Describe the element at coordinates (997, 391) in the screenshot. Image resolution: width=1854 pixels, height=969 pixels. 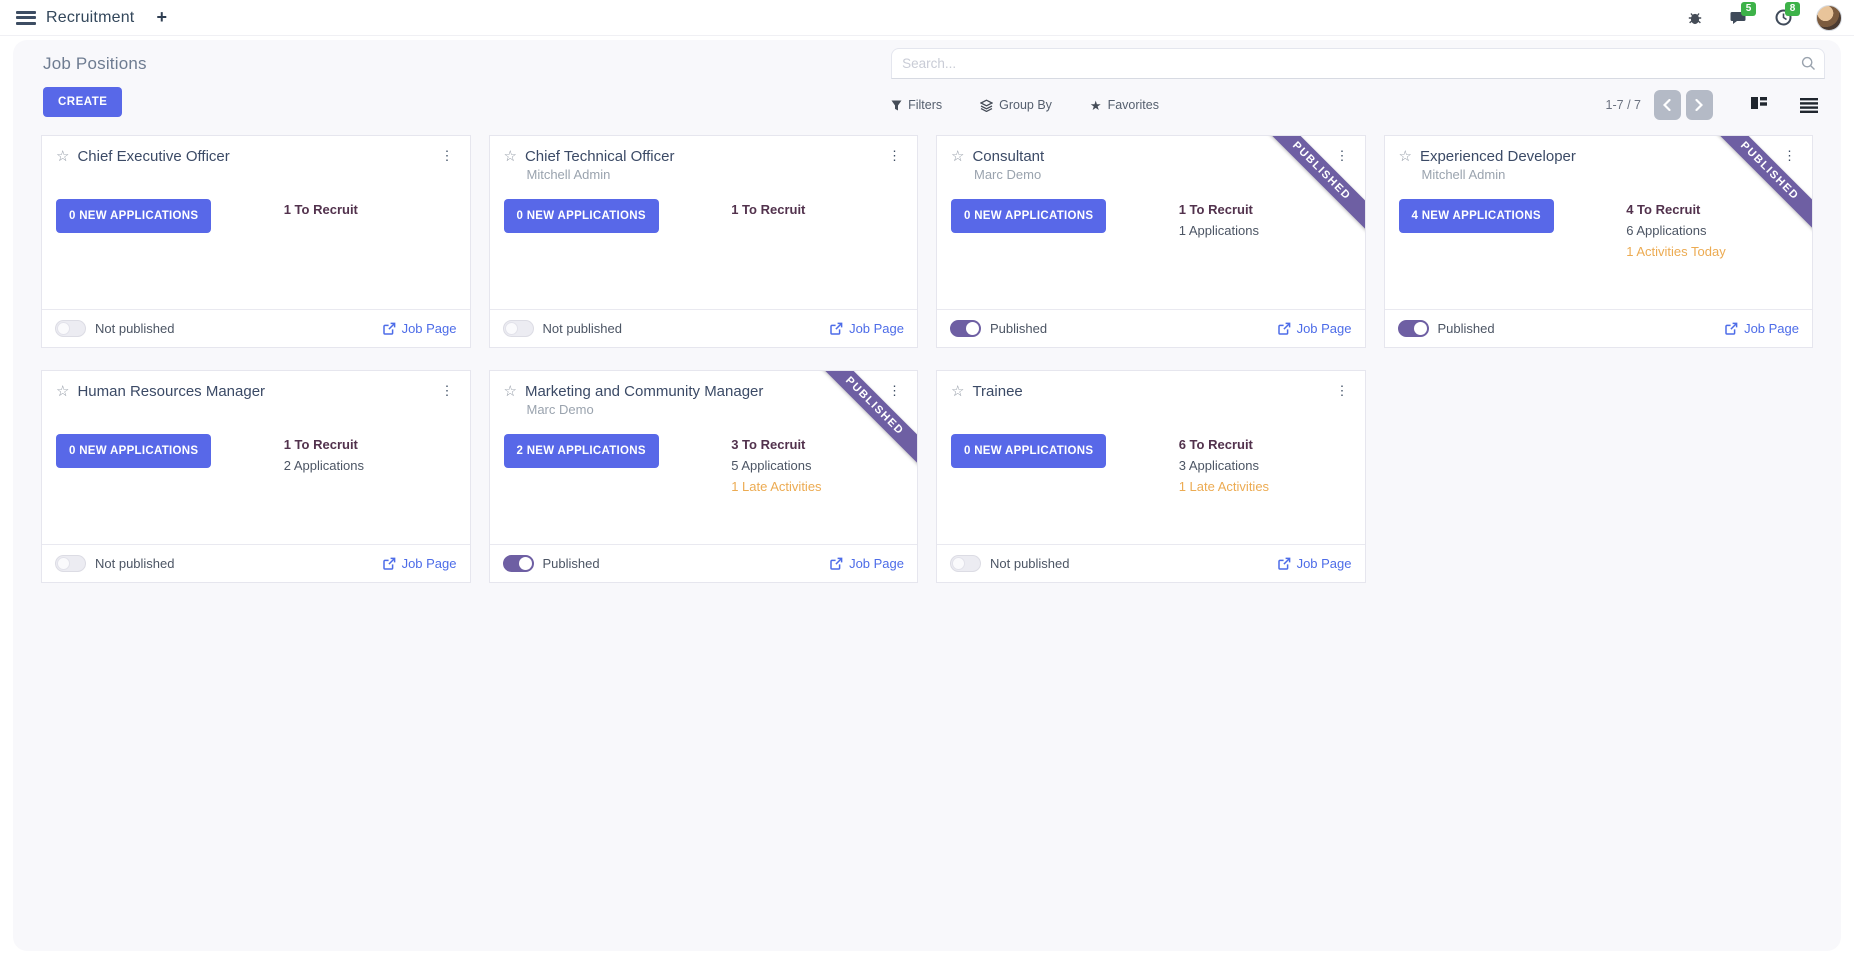
I see `job-title: Trainee` at that location.